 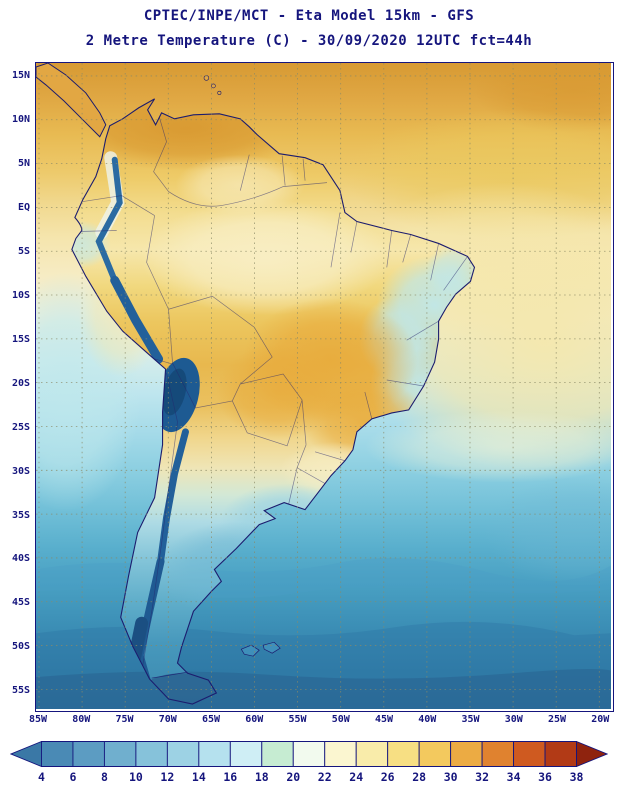 I want to click on colorbar-tick-label: 22, so click(x=324, y=777).